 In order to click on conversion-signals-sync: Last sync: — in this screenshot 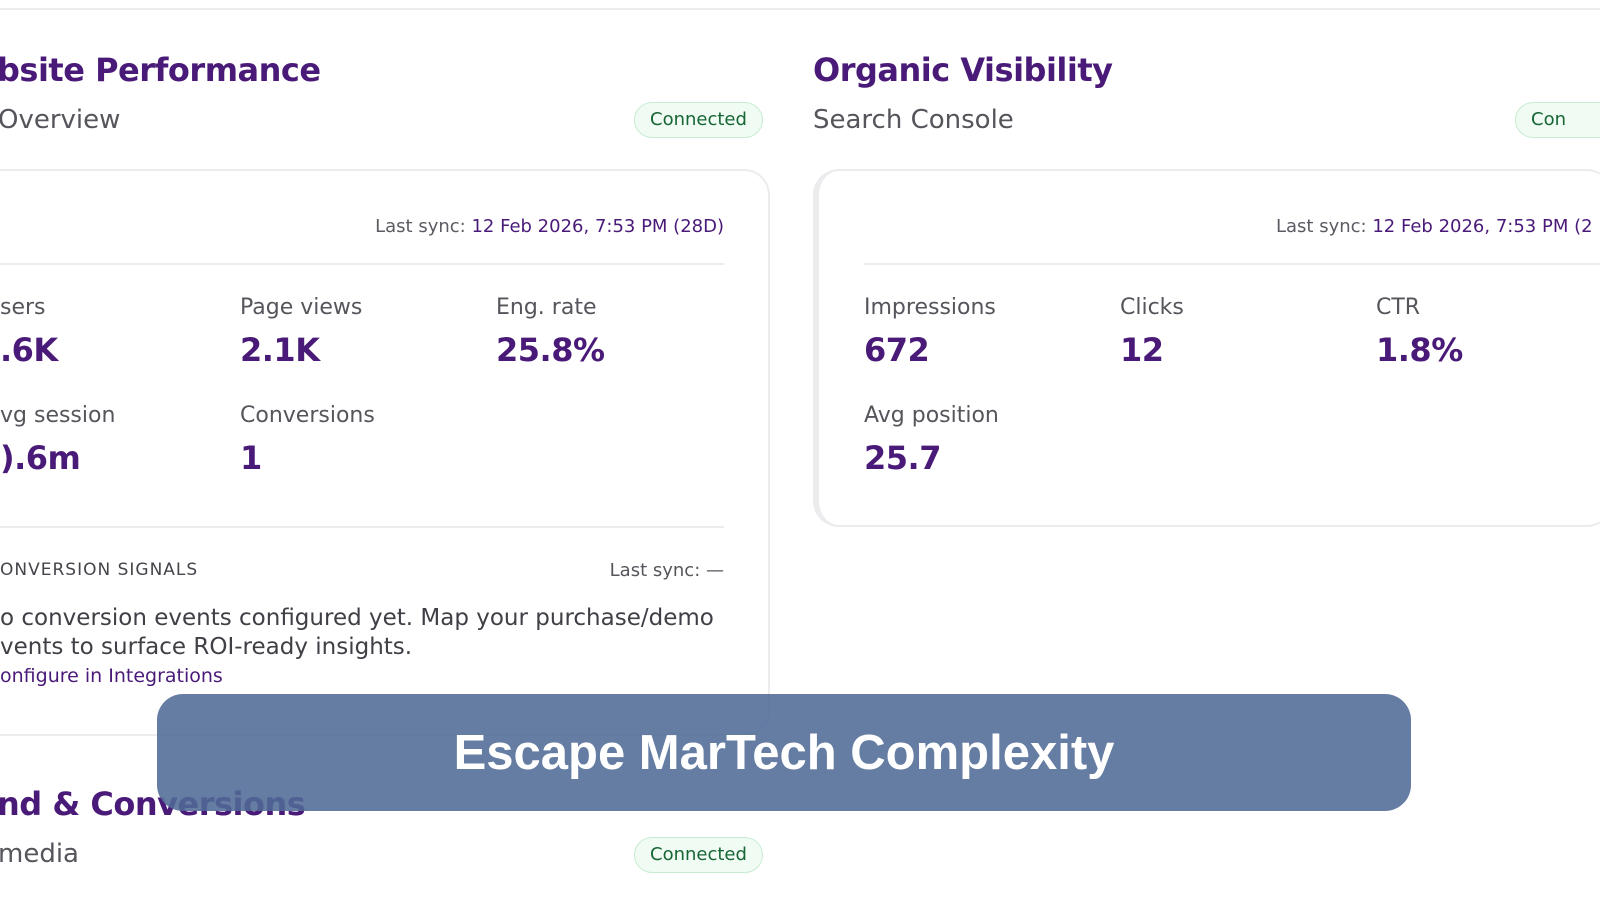, I will do `click(666, 570)`.